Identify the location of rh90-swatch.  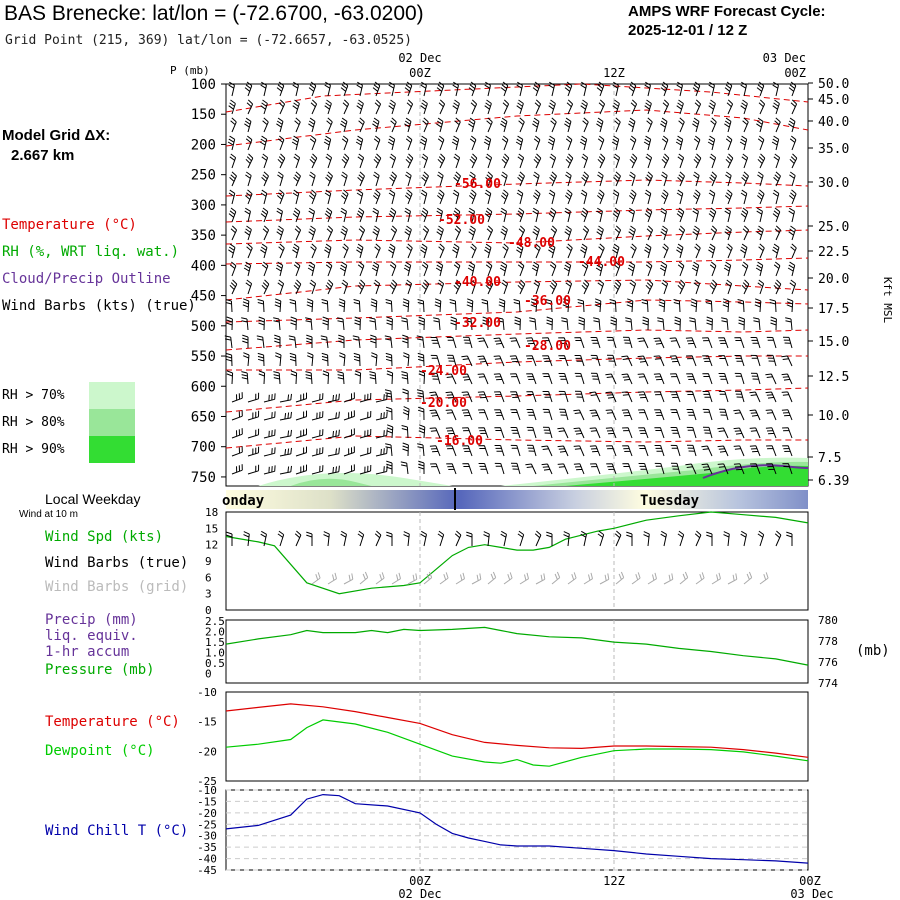
(112, 449).